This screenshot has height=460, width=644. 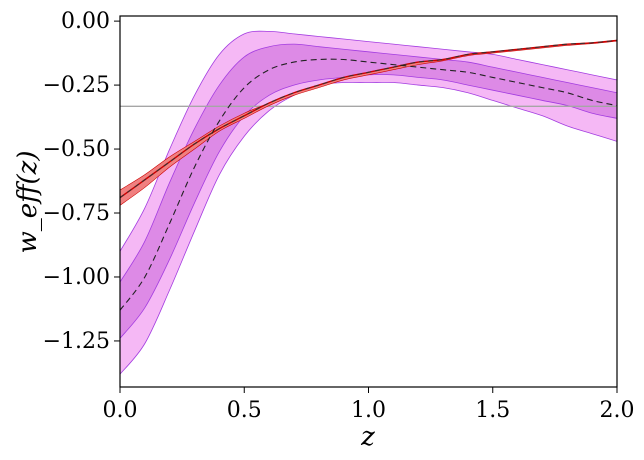 What do you see at coordinates (367, 437) in the screenshot?
I see `x-axis-label: z` at bounding box center [367, 437].